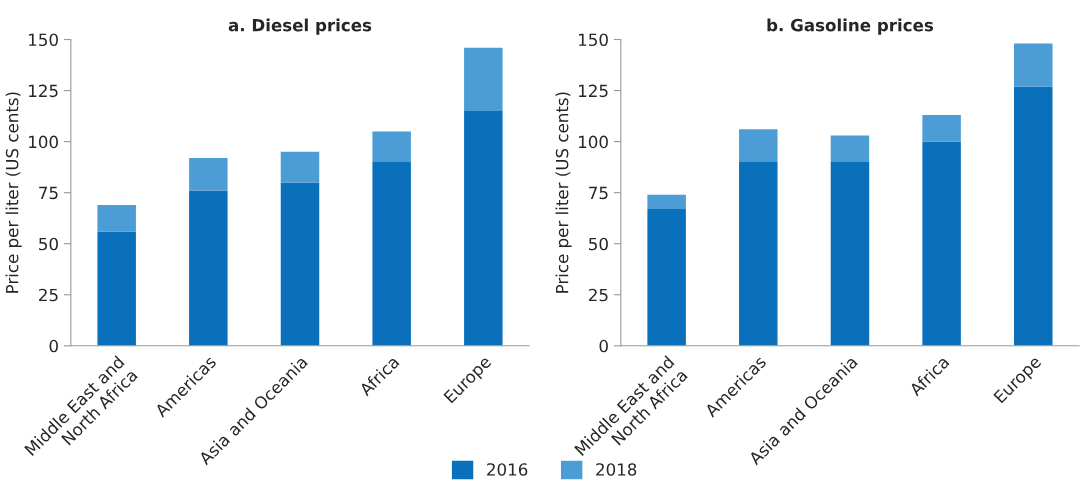 The width and height of the screenshot is (1090, 494). Describe the element at coordinates (850, 26) in the screenshot. I see `chart-title: b. Gasoline prices` at that location.